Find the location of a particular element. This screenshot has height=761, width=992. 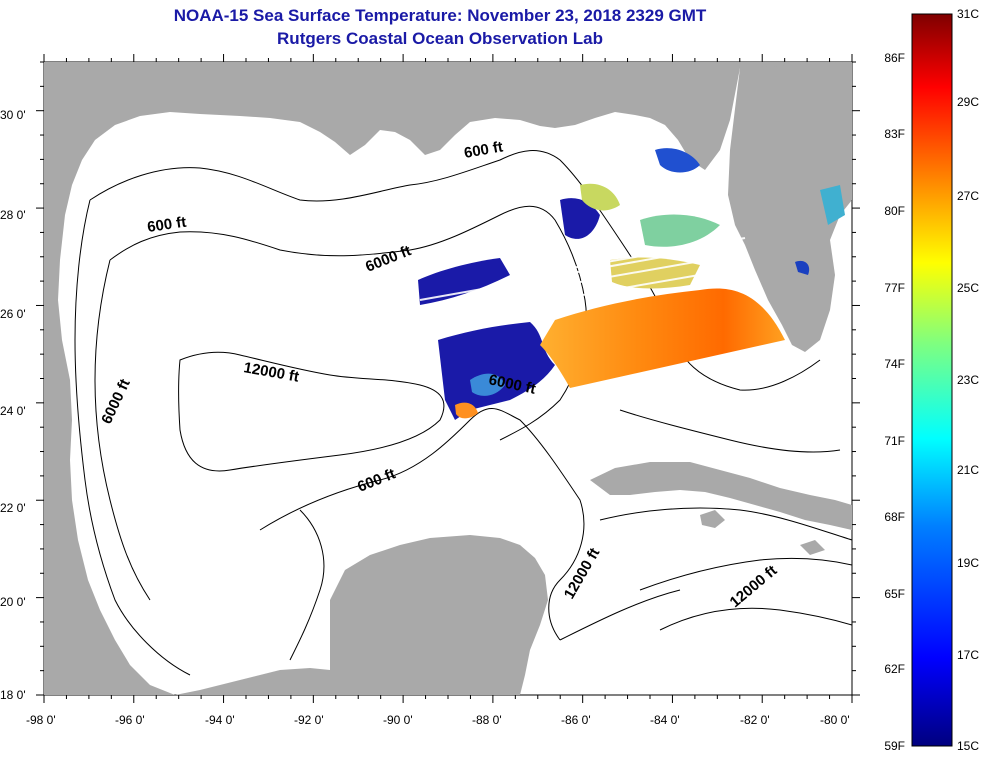

lon-tick-label: -86 0' is located at coordinates (576, 720).